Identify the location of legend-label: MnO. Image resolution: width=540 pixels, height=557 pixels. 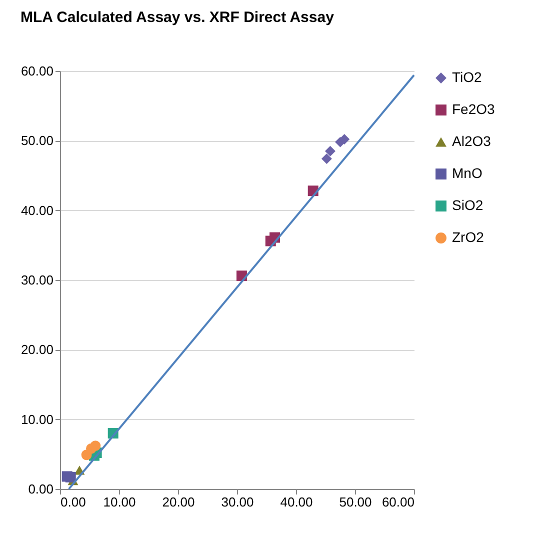
(467, 173).